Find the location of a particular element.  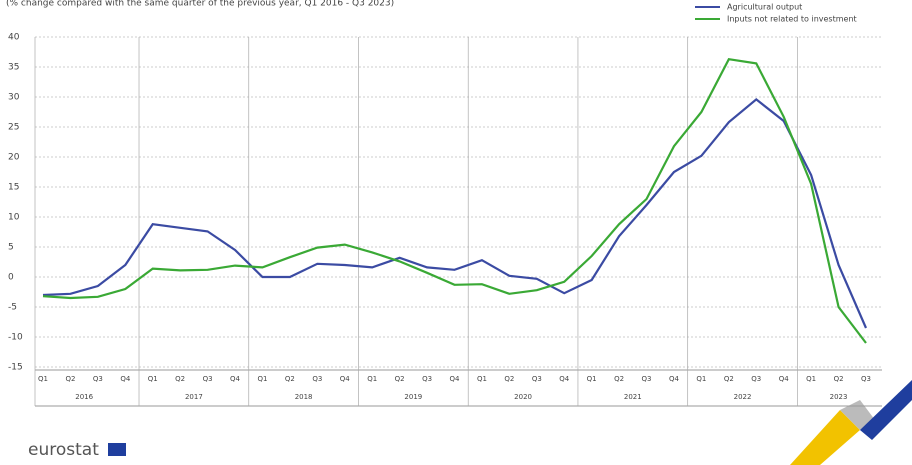

year-label: 2019 is located at coordinates (413, 397).